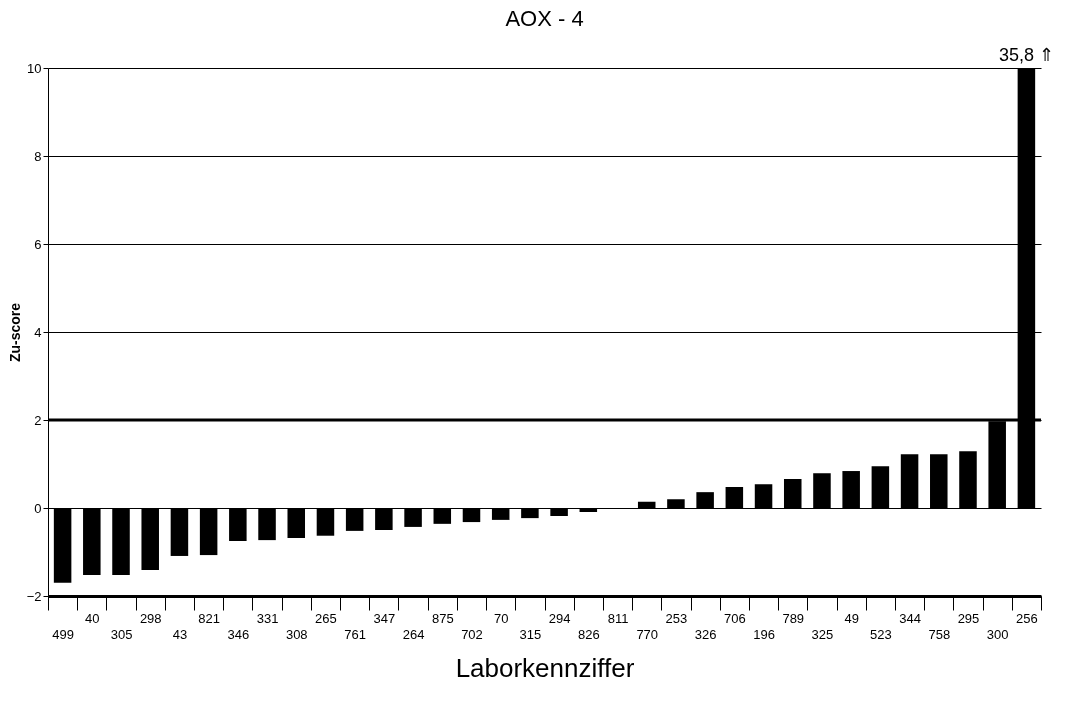 The image size is (1083, 701). What do you see at coordinates (734, 618) in the screenshot?
I see `x-tick-label: 706` at bounding box center [734, 618].